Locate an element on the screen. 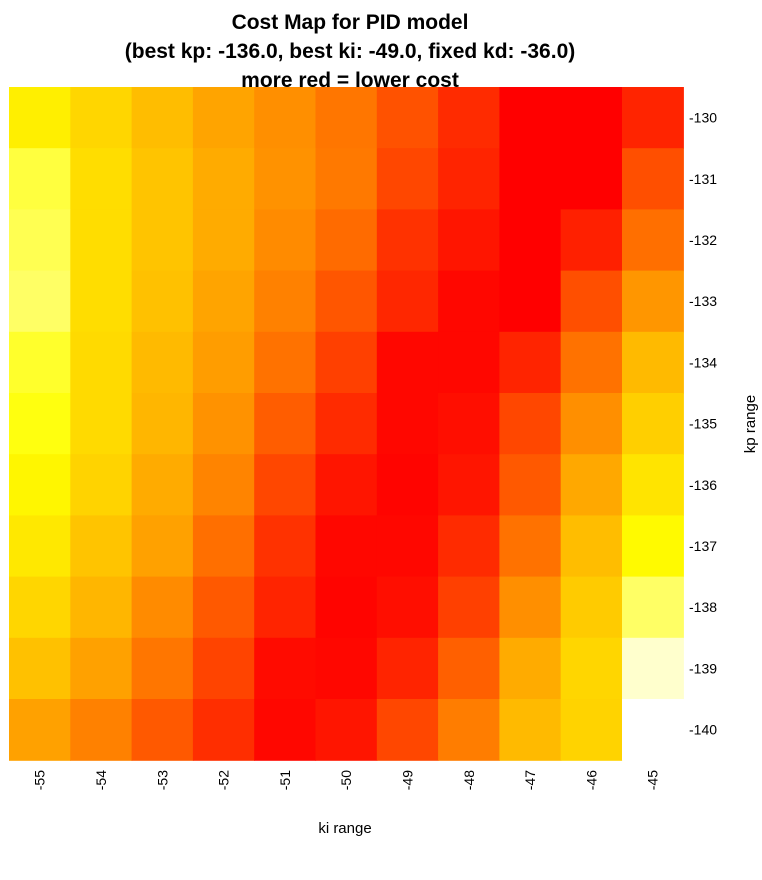 The height and width of the screenshot is (880, 762). x-tick-label: -48 is located at coordinates (469, 780).